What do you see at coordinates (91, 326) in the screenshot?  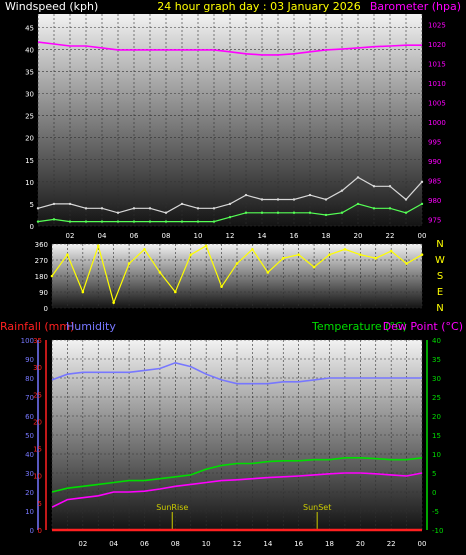 I see `humidity-axis-label: Humidity` at bounding box center [91, 326].